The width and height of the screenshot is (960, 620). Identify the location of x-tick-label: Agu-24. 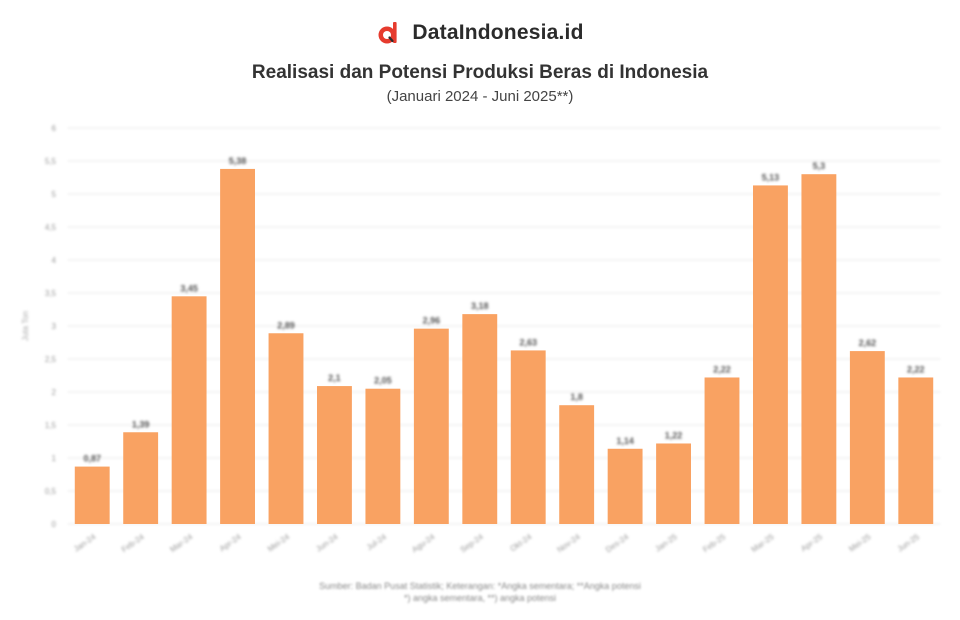
(423, 543).